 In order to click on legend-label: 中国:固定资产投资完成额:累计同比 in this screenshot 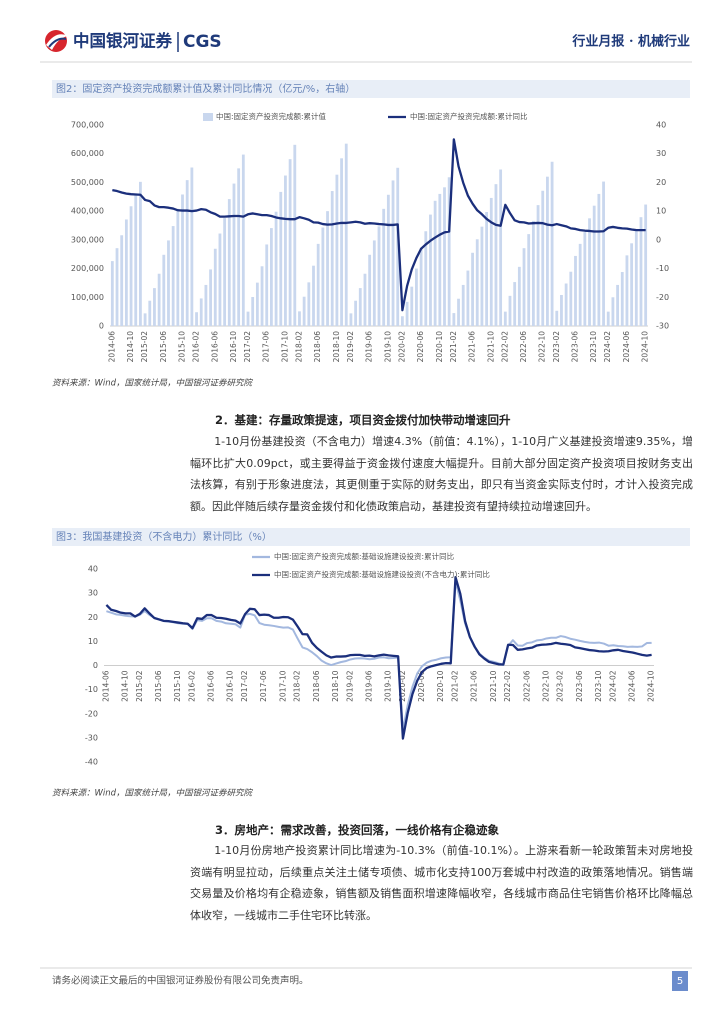, I will do `click(469, 116)`.